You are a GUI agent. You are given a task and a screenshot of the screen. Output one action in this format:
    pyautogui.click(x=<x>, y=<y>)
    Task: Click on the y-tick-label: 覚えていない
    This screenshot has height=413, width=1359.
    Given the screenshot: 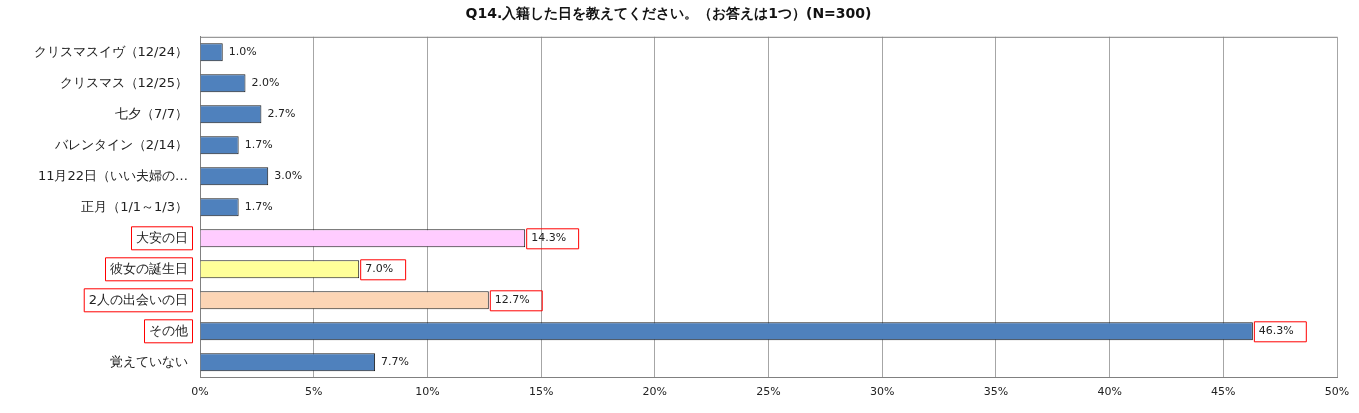 What is the action you would take?
    pyautogui.click(x=149, y=361)
    